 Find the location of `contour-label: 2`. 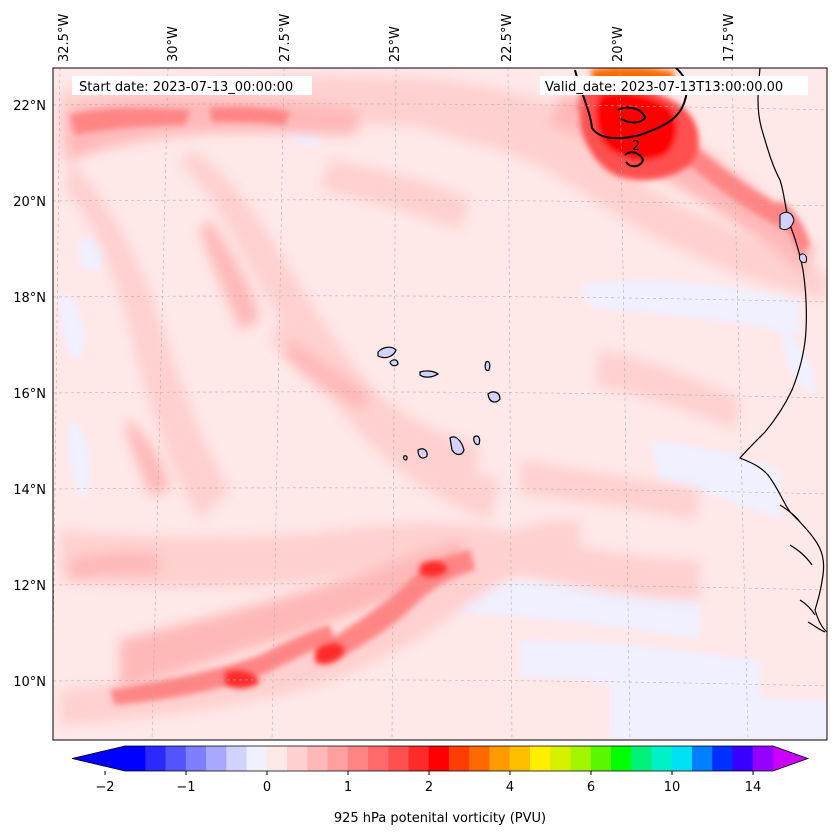

contour-label: 2 is located at coordinates (636, 146).